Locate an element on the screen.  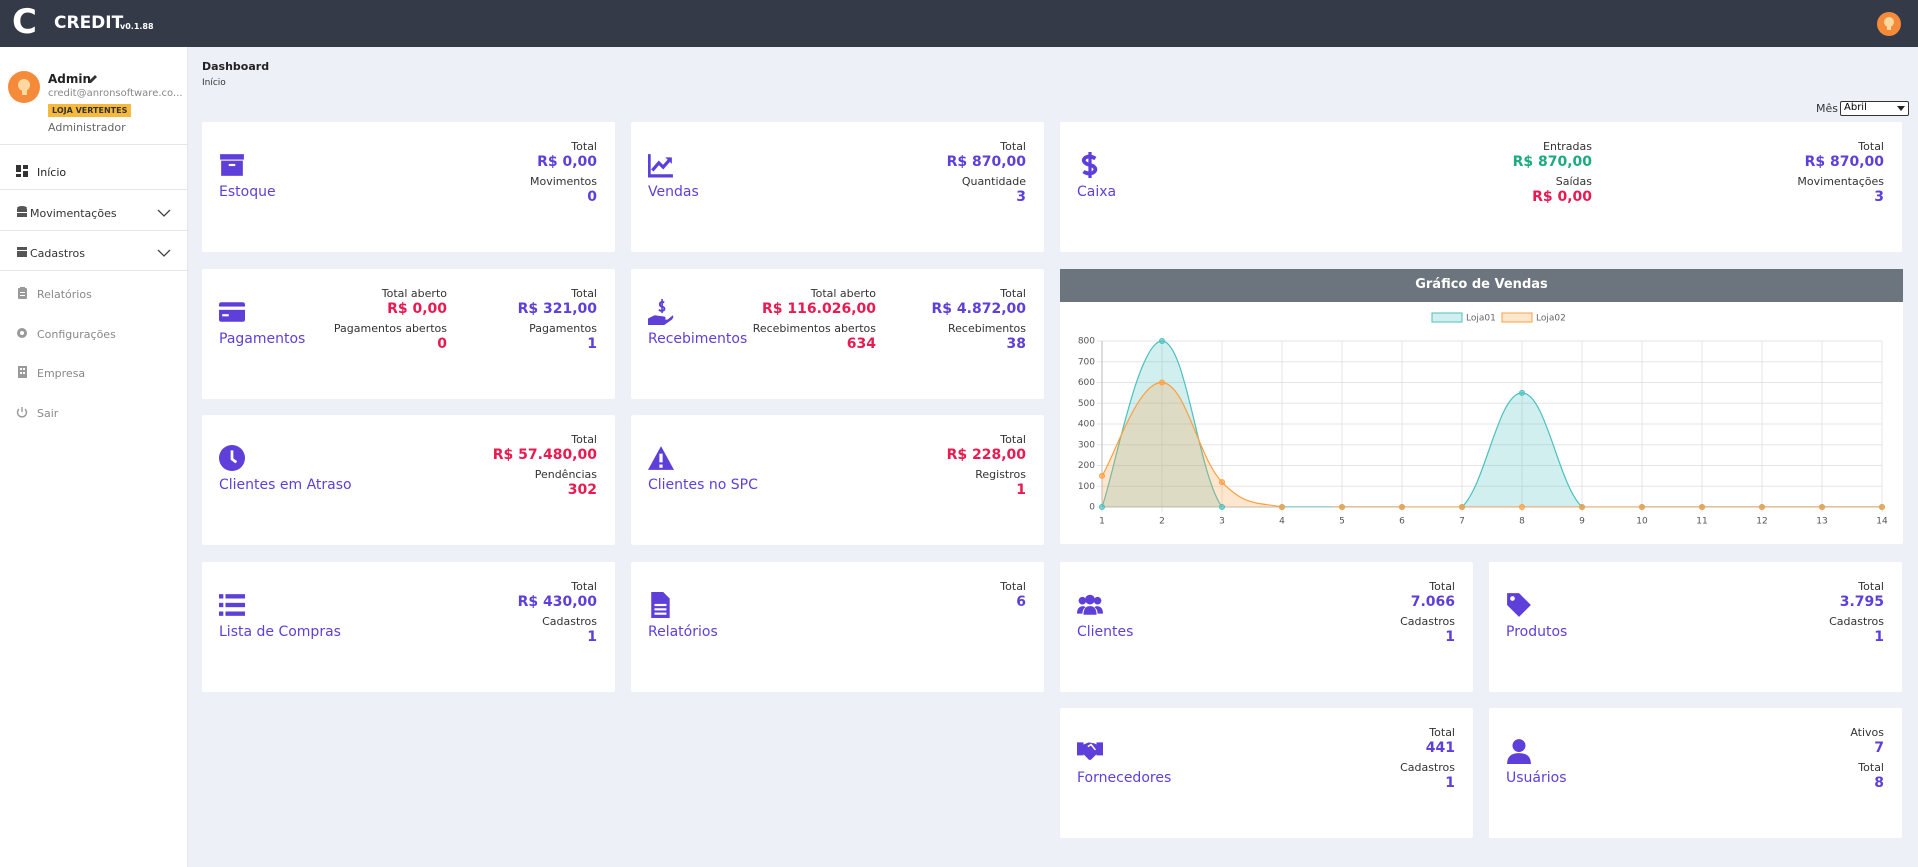
stat-value: R$ 228,00 is located at coordinates (986, 455).